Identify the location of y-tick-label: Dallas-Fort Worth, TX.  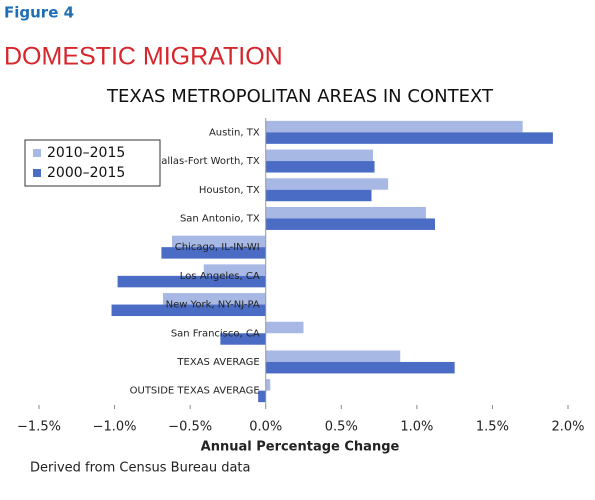
(207, 161).